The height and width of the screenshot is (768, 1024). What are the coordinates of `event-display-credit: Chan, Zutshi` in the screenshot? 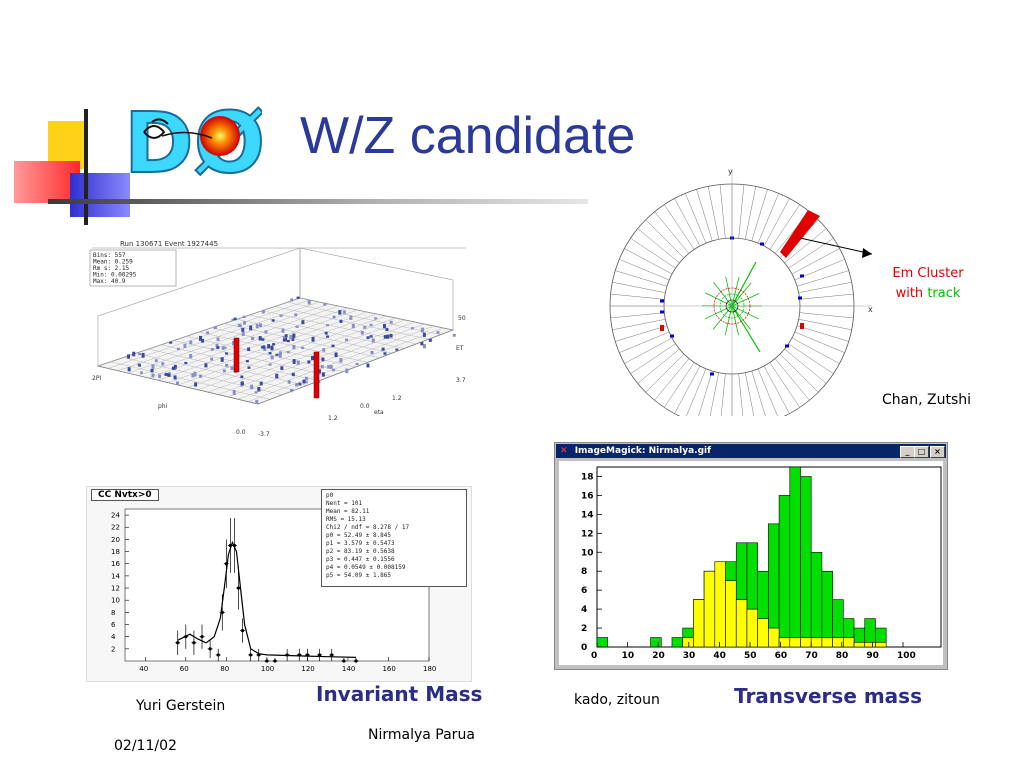 It's located at (927, 400).